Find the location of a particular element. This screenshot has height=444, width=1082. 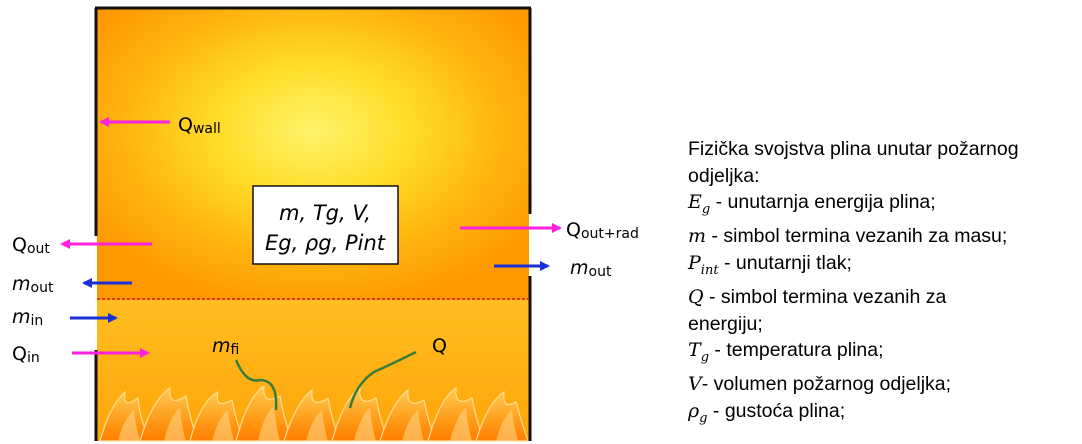

q-out-rad-label: Qout+rad is located at coordinates (602, 230).